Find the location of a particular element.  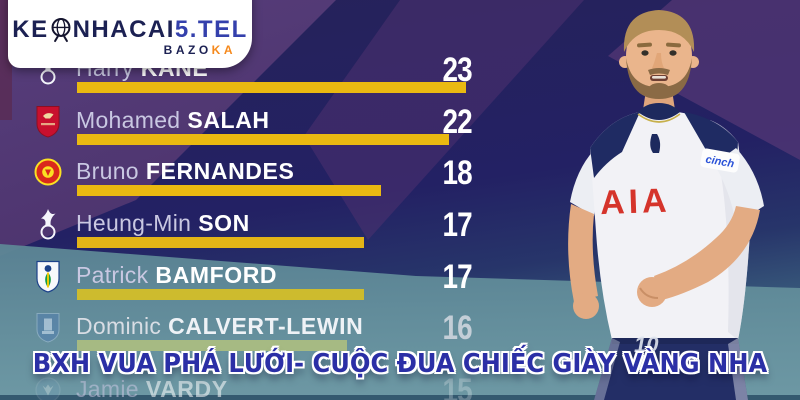

goals-count: 16 is located at coordinates (457, 328).